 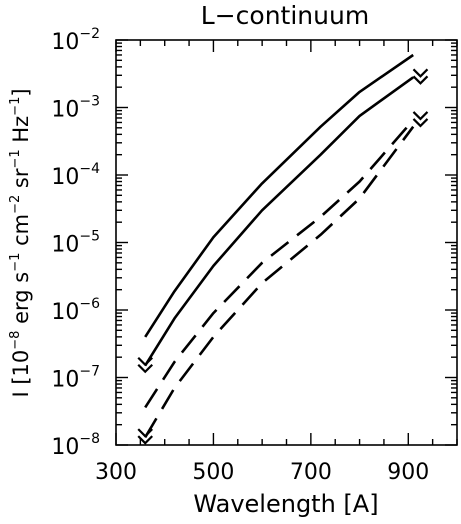 I want to click on y-tick-label: 10⁻⁶, so click(x=75, y=310).